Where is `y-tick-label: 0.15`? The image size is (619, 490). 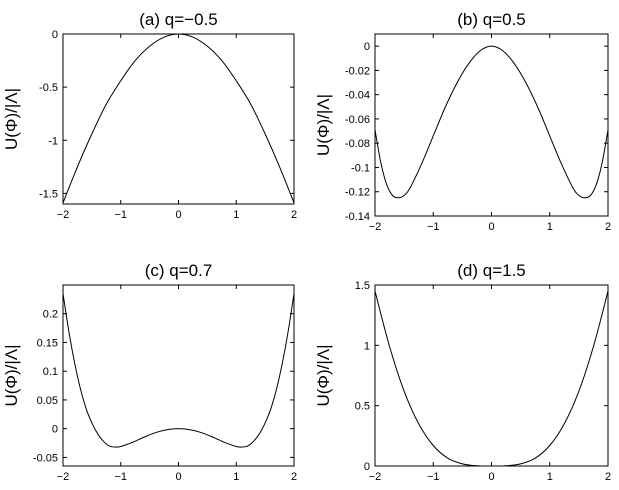 y-tick-label: 0.15 is located at coordinates (47, 343).